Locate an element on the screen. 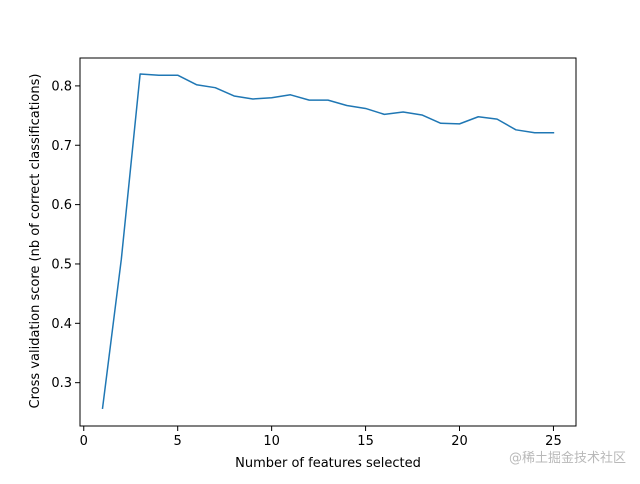 Image resolution: width=640 pixels, height=484 pixels. x-tick-label: 10 is located at coordinates (271, 441).